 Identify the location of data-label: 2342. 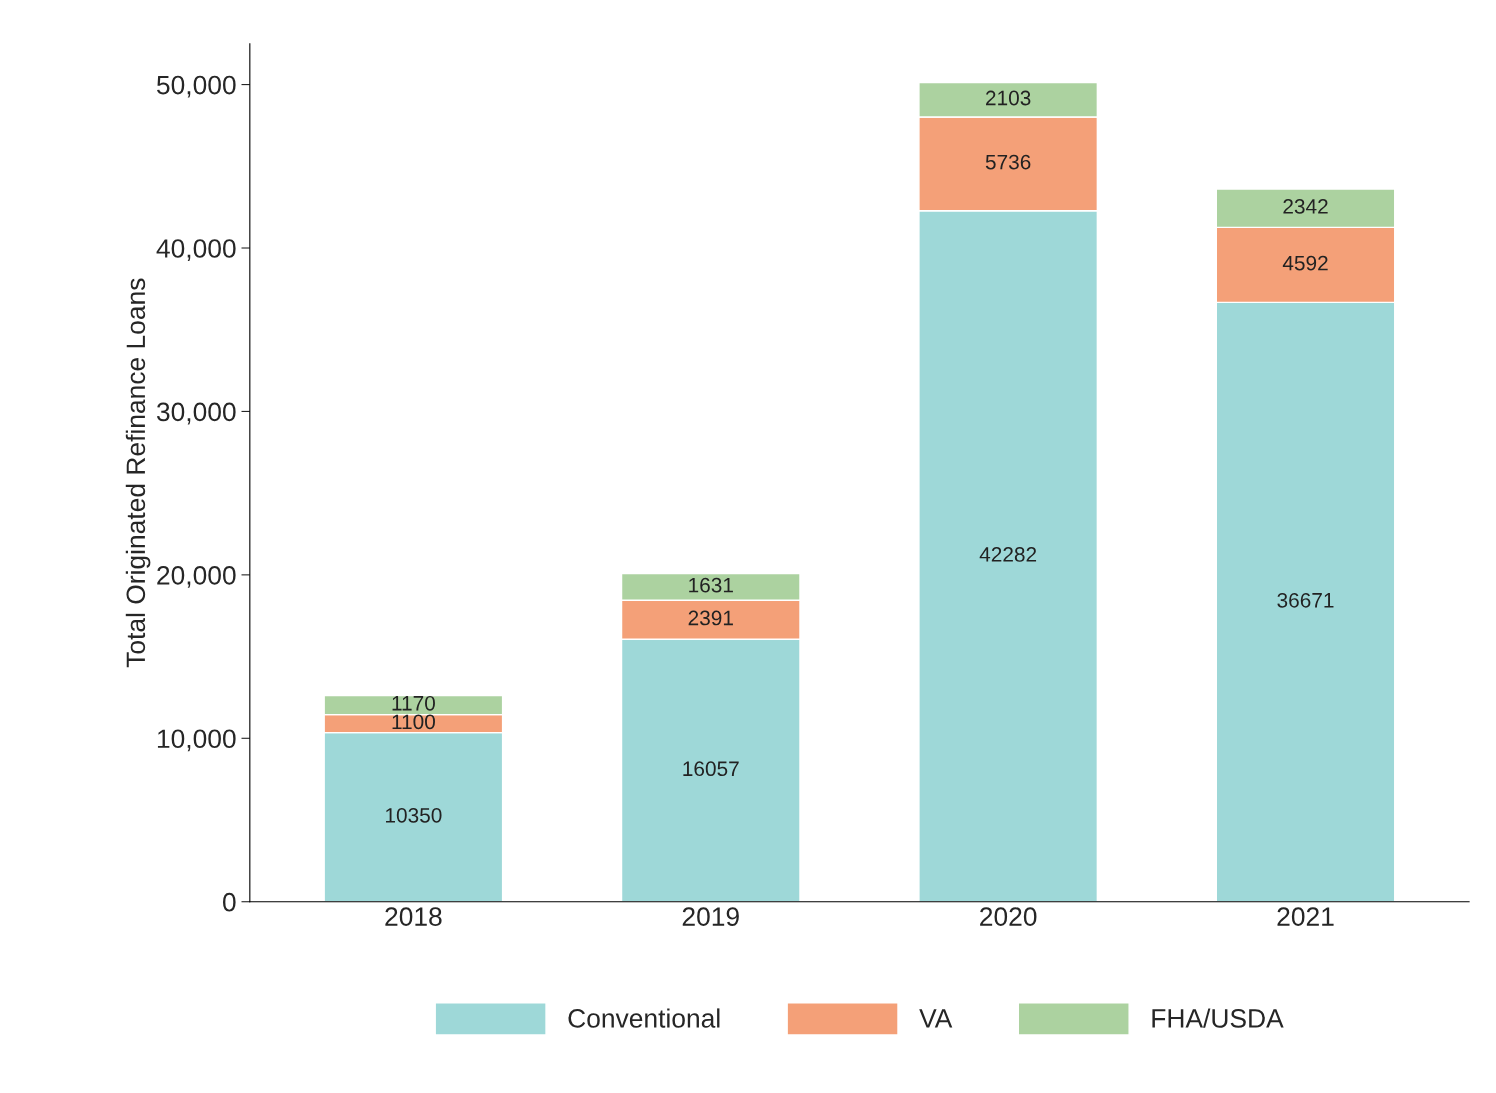
(1305, 206).